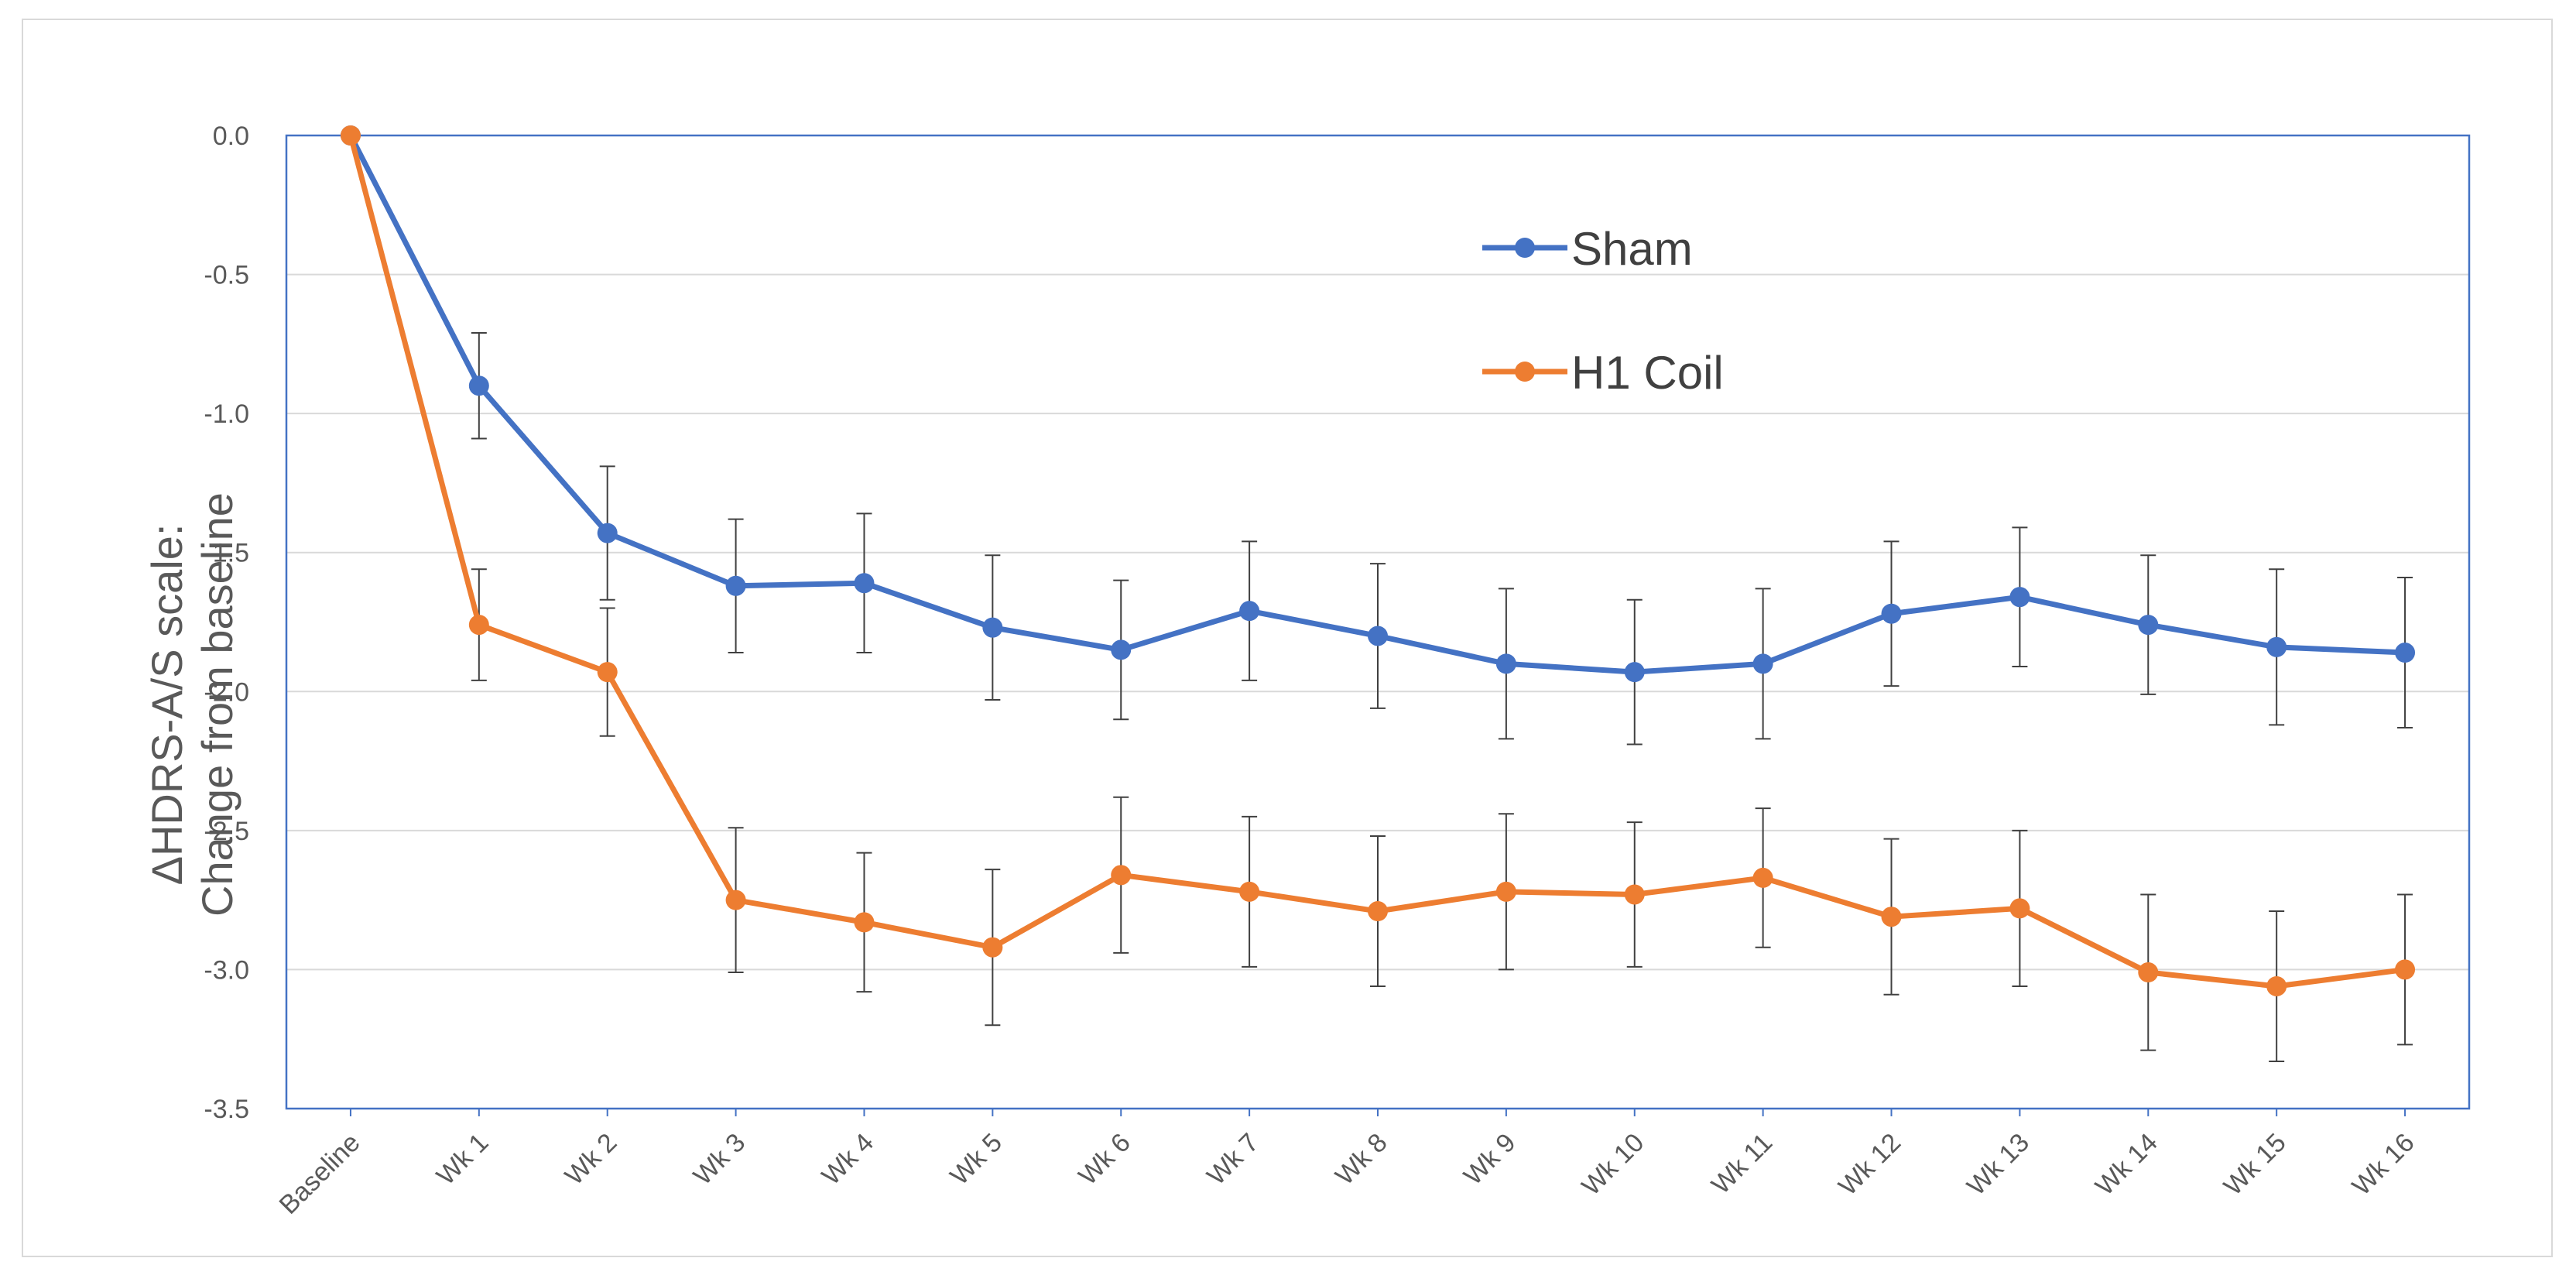  Describe the element at coordinates (2127, 1164) in the screenshot. I see `x-tick-label: Wk 14` at that location.